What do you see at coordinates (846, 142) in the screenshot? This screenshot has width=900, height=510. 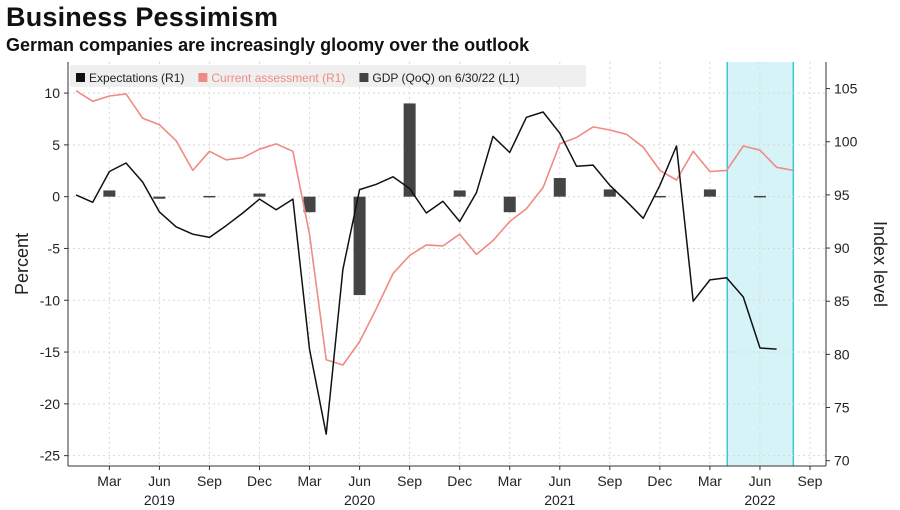 I see `right-tick-label: 100` at bounding box center [846, 142].